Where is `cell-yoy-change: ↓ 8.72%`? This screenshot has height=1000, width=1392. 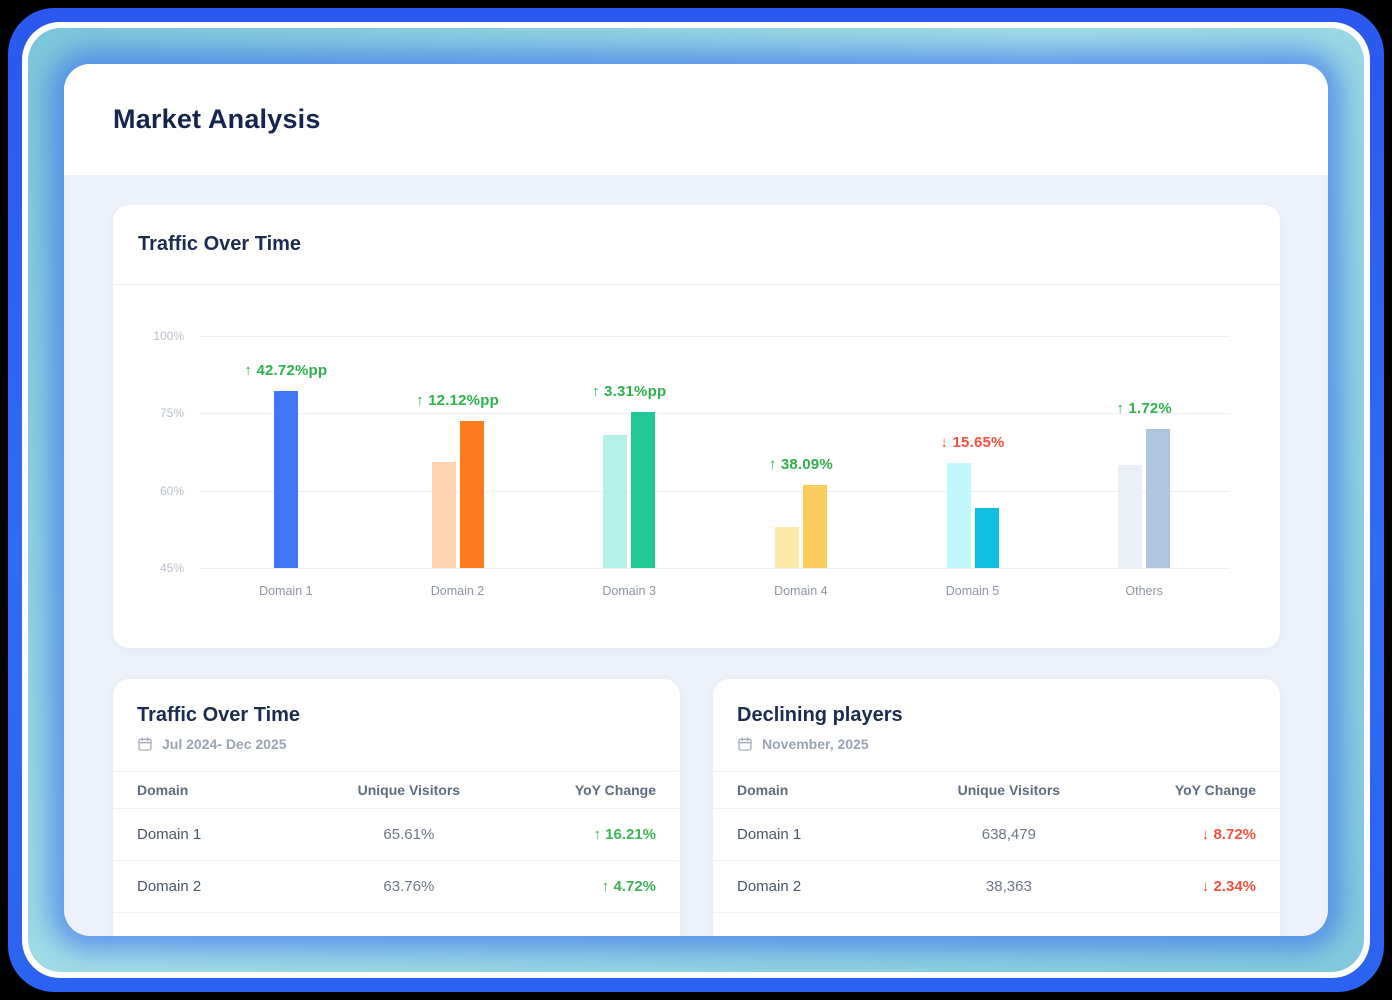
cell-yoy-change: ↓ 8.72% is located at coordinates (1228, 834).